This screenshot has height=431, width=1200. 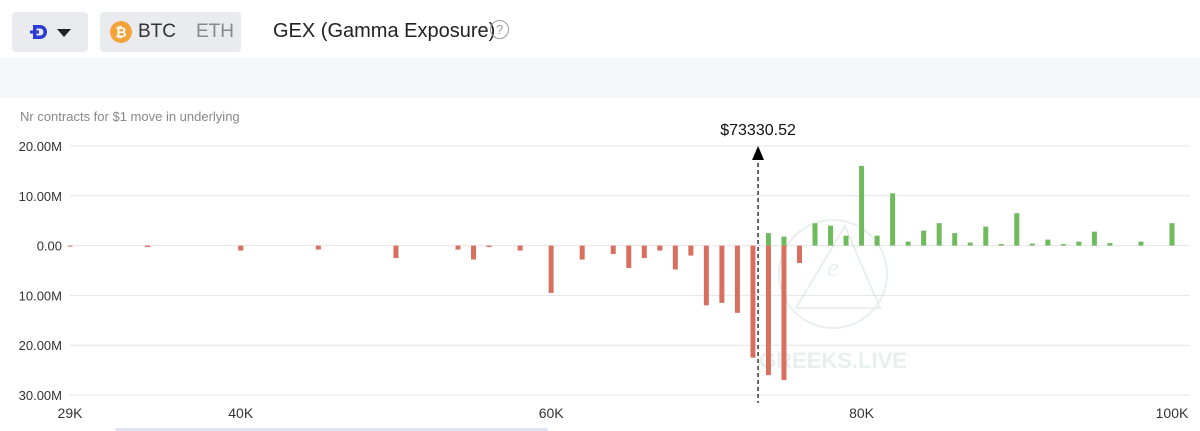 What do you see at coordinates (600, 78) in the screenshot?
I see `toolbar-band` at bounding box center [600, 78].